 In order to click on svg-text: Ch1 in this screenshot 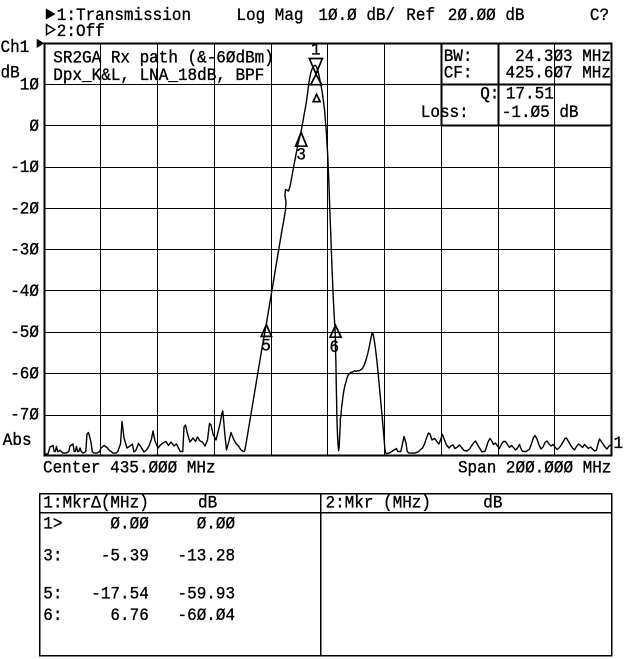, I will do `click(15, 48)`.